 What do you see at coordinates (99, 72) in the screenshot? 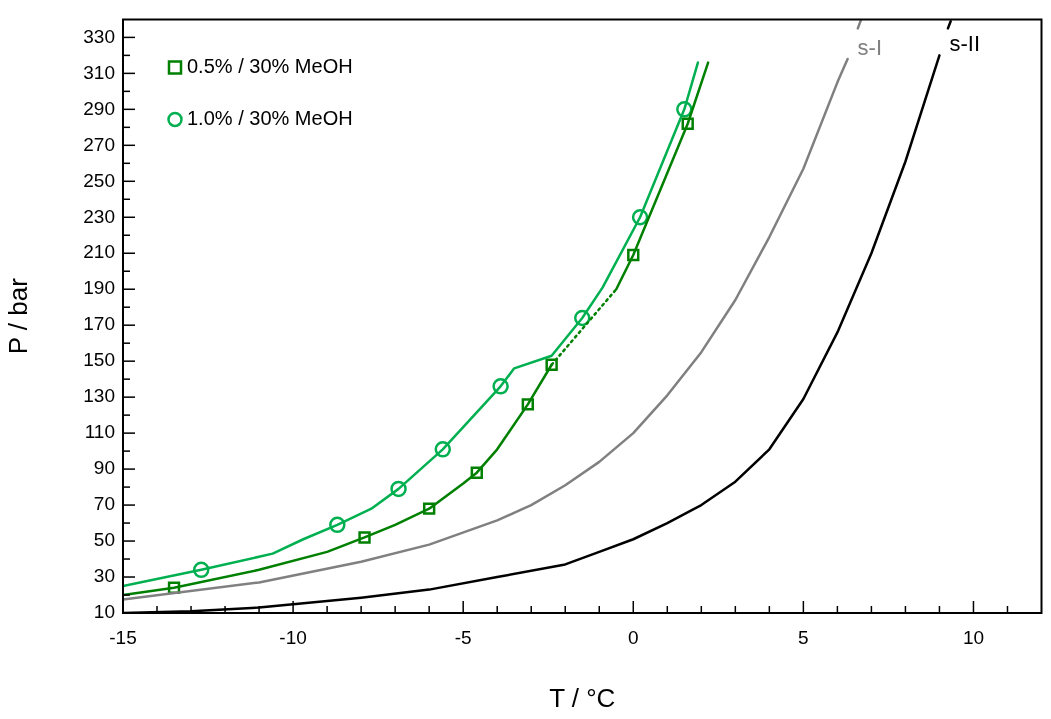
I see `y-tick-label: 310` at bounding box center [99, 72].